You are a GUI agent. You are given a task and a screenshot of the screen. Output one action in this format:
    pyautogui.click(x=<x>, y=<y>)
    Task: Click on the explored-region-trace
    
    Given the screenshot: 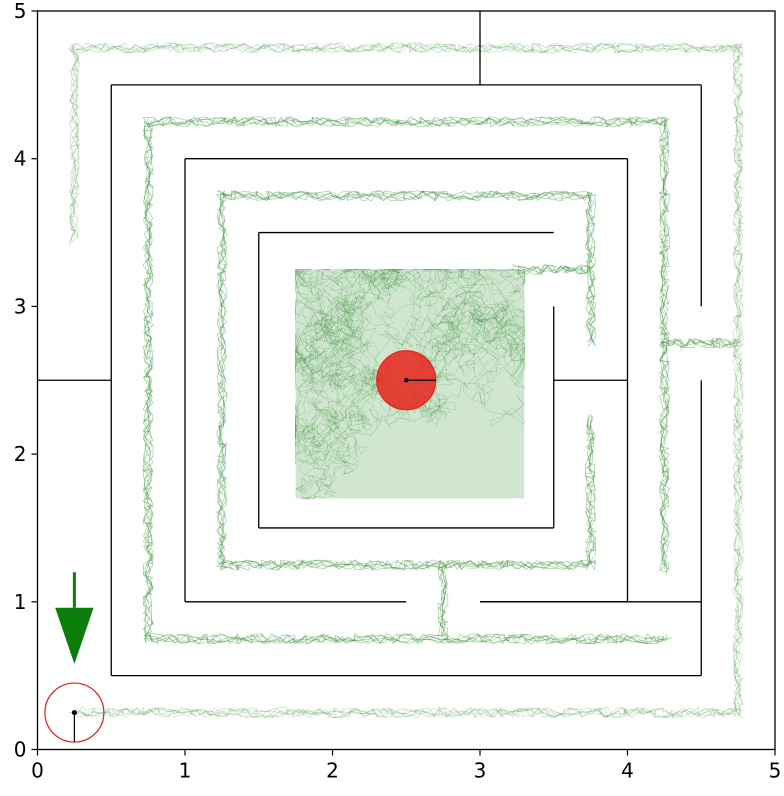 What is the action you would take?
    pyautogui.click(x=410, y=384)
    